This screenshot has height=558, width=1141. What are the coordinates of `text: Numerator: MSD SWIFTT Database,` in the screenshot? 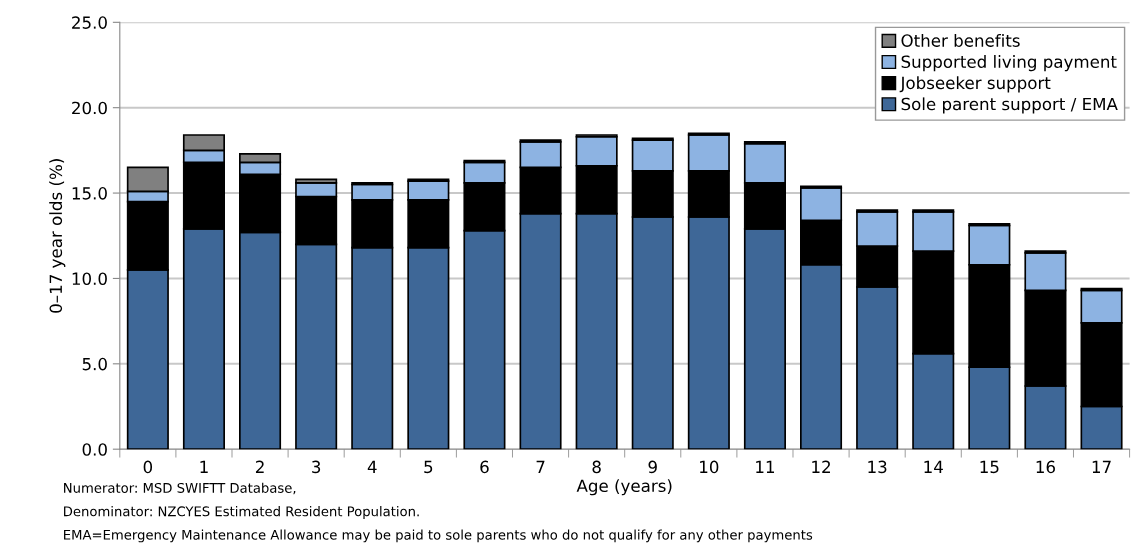 It's located at (180, 488).